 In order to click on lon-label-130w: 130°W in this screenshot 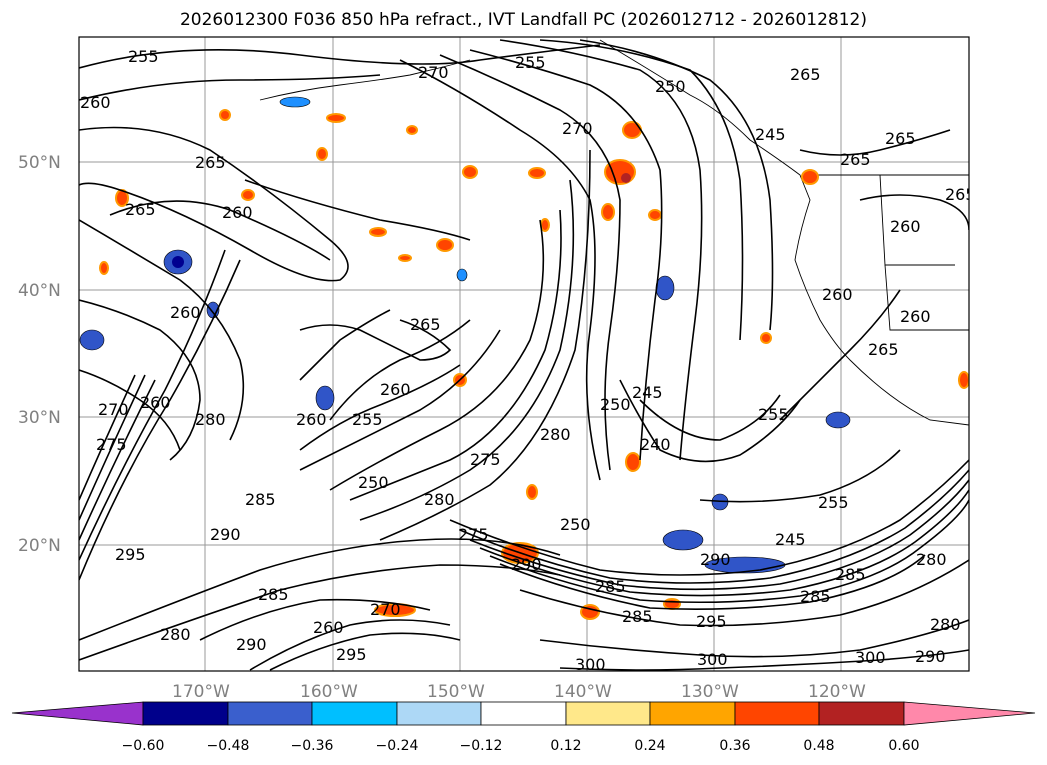, I will do `click(710, 692)`.